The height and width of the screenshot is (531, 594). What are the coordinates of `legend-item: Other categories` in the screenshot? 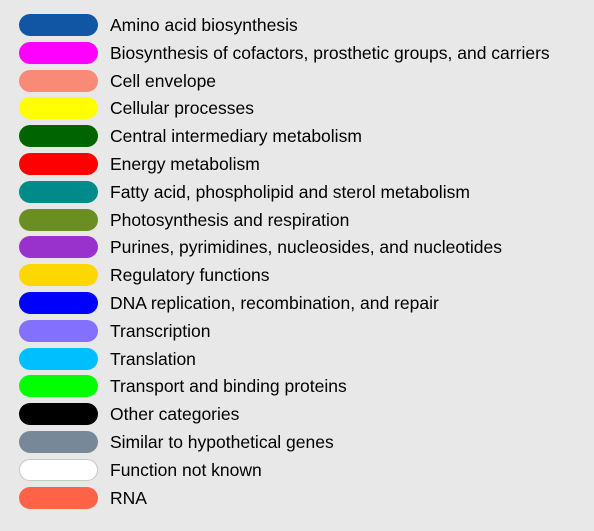 It's located at (297, 414).